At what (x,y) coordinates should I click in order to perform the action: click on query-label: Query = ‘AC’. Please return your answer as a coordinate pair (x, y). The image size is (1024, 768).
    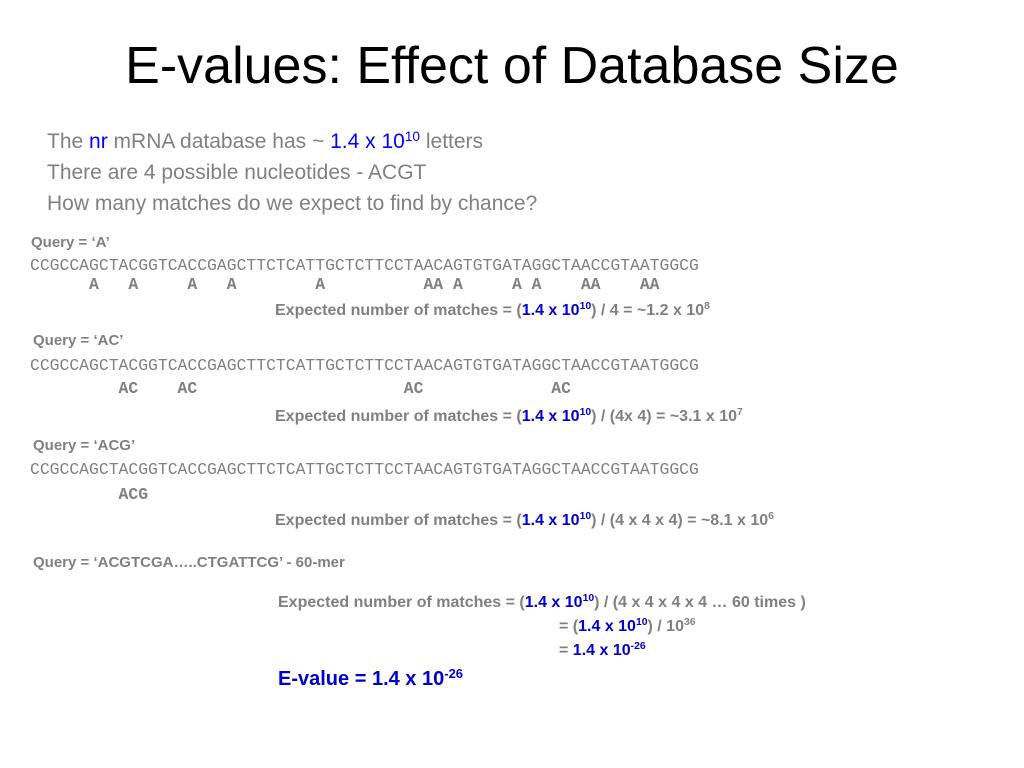
    Looking at the image, I should click on (78, 340).